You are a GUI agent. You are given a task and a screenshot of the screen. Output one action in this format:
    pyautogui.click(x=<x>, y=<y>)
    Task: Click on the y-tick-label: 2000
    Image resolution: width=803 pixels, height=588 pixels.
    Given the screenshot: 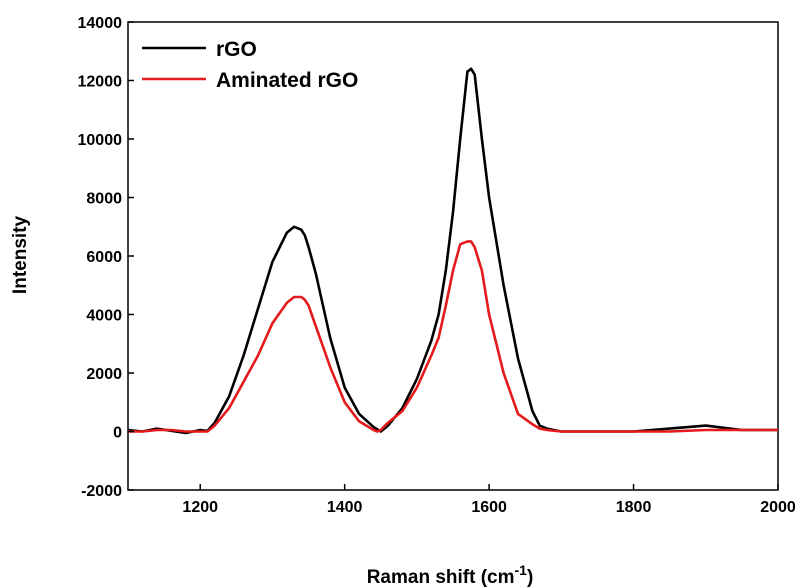 What is the action you would take?
    pyautogui.click(x=104, y=374)
    